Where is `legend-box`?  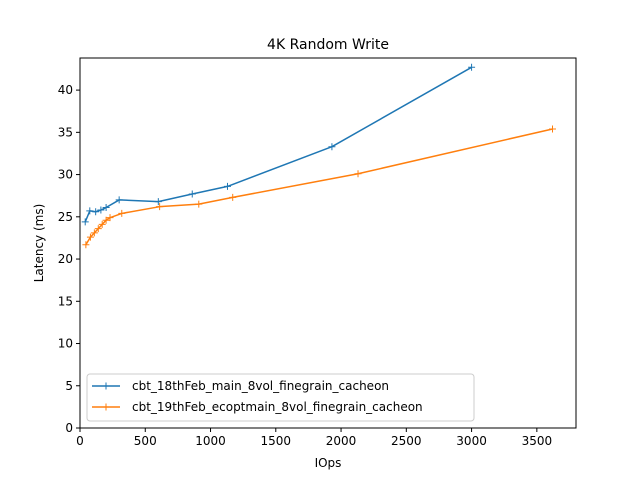
legend-box is located at coordinates (280, 397).